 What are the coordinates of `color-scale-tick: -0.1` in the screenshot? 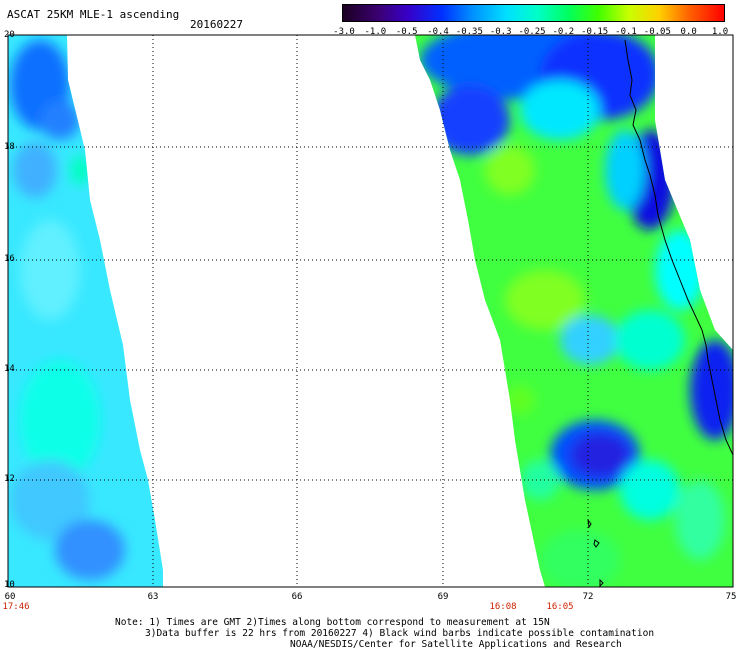 It's located at (626, 32).